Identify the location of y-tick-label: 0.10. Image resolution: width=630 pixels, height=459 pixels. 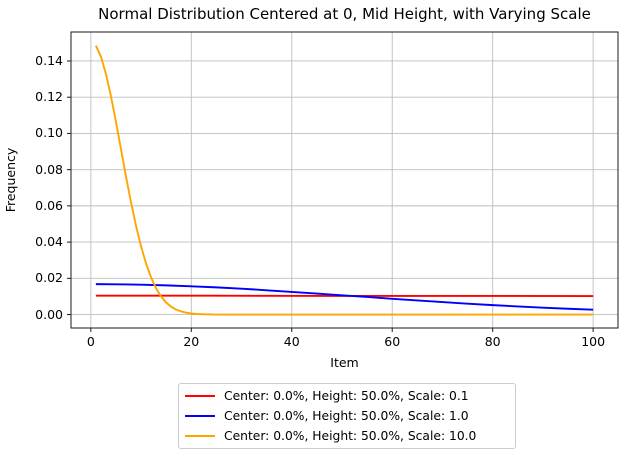
(49, 133).